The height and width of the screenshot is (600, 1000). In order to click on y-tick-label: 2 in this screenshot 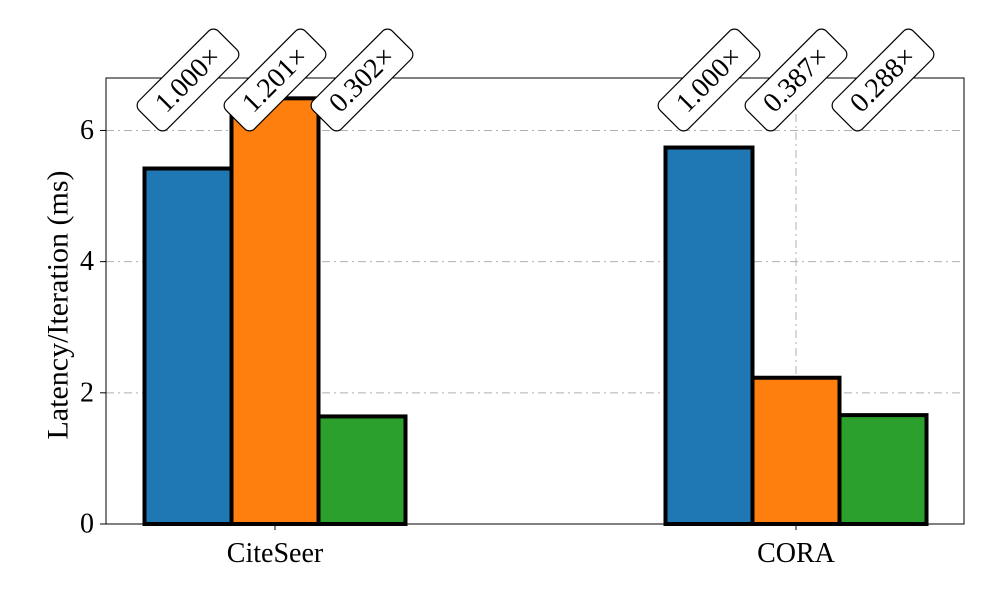, I will do `click(87, 392)`.